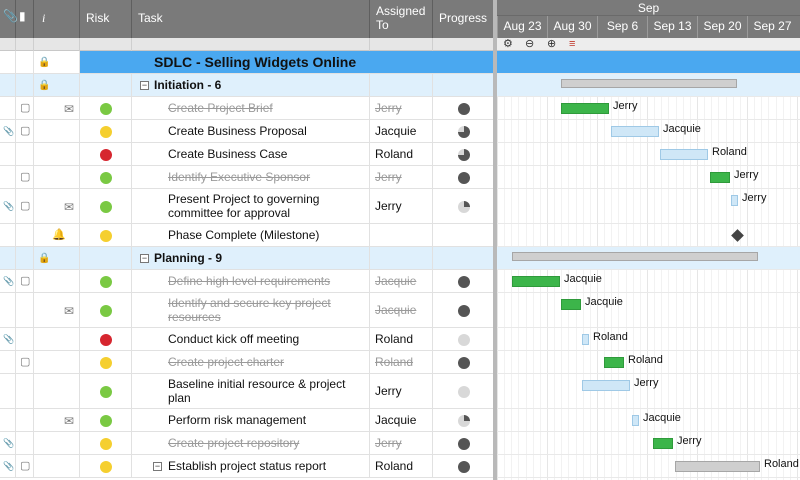  I want to click on task-name: Create Project Brief, so click(220, 108).